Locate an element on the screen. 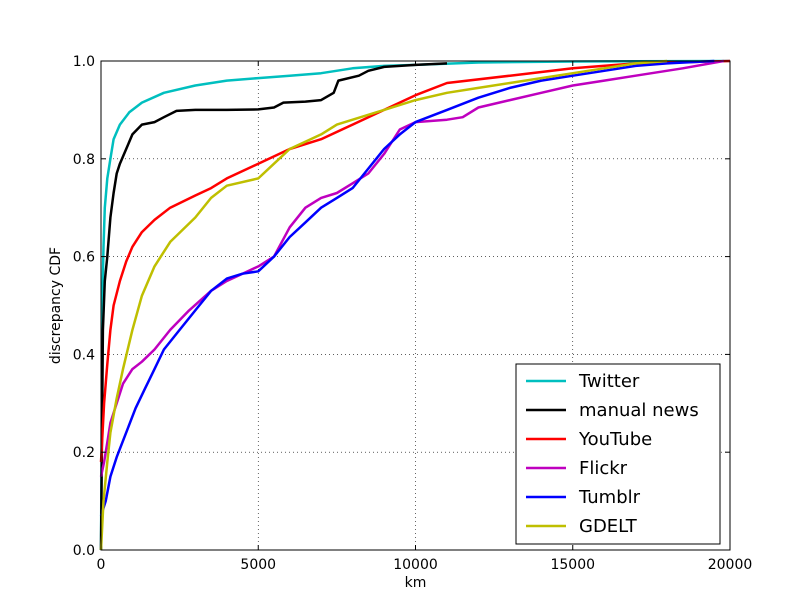 The height and width of the screenshot is (612, 812). x-tick-label: 5000 is located at coordinates (258, 565).